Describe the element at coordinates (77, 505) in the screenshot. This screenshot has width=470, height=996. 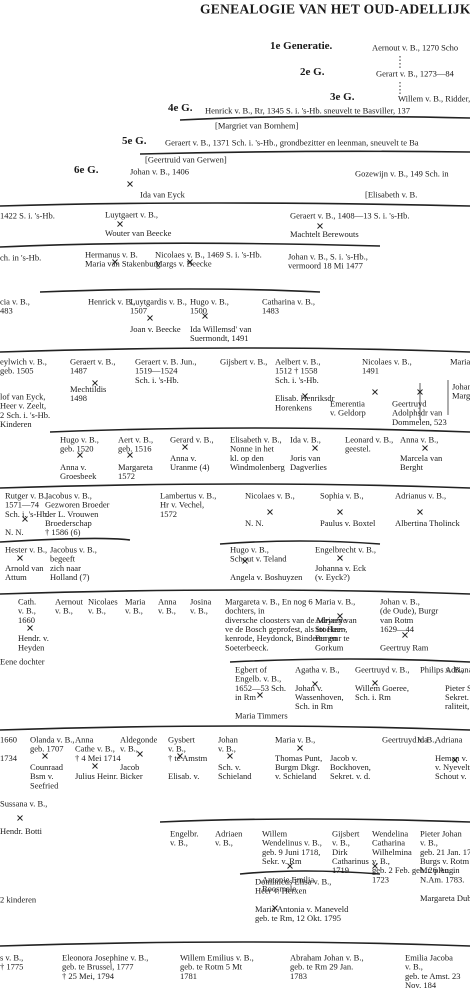
I see `entry-line: Gezworen Broeder` at that location.